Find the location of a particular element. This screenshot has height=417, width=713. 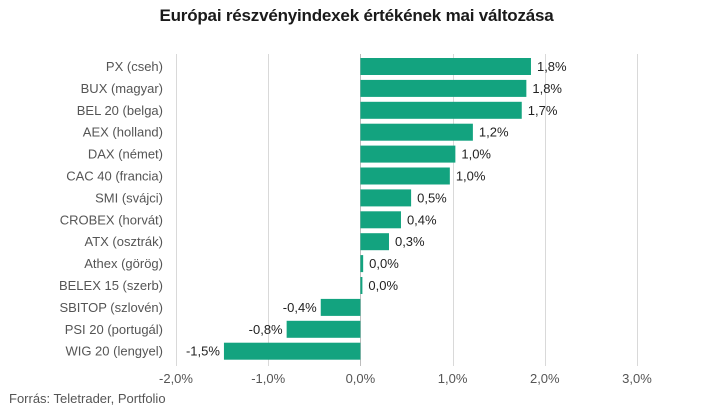

x-tick-label: -1,0% is located at coordinates (268, 378).